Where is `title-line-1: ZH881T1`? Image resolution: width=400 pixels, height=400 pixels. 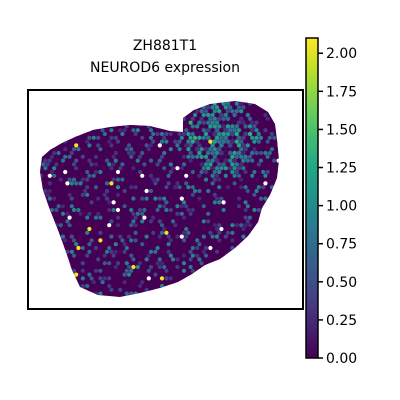
title-line-1: ZH881T1 is located at coordinates (165, 46).